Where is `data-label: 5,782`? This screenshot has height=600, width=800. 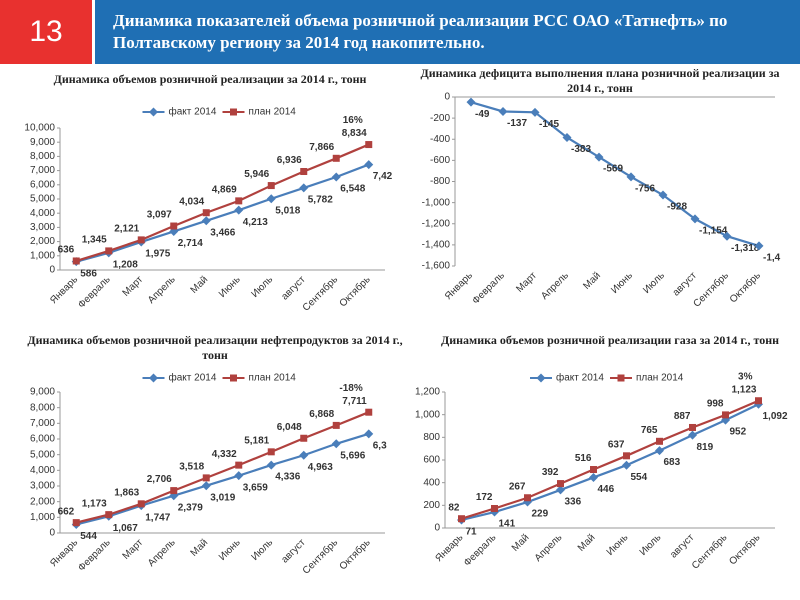 data-label: 5,782 is located at coordinates (320, 200).